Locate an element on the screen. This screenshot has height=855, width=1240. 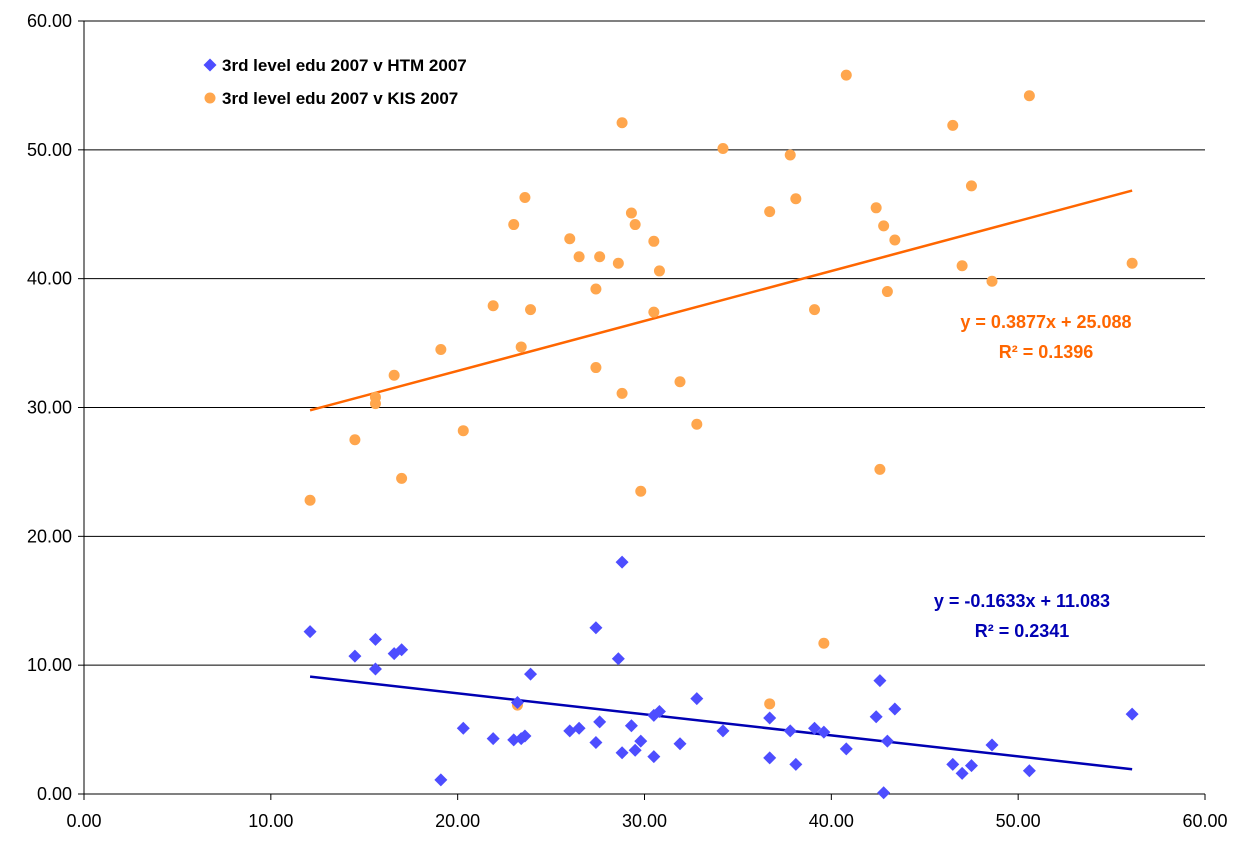
legend-marker-kis is located at coordinates (210, 98).